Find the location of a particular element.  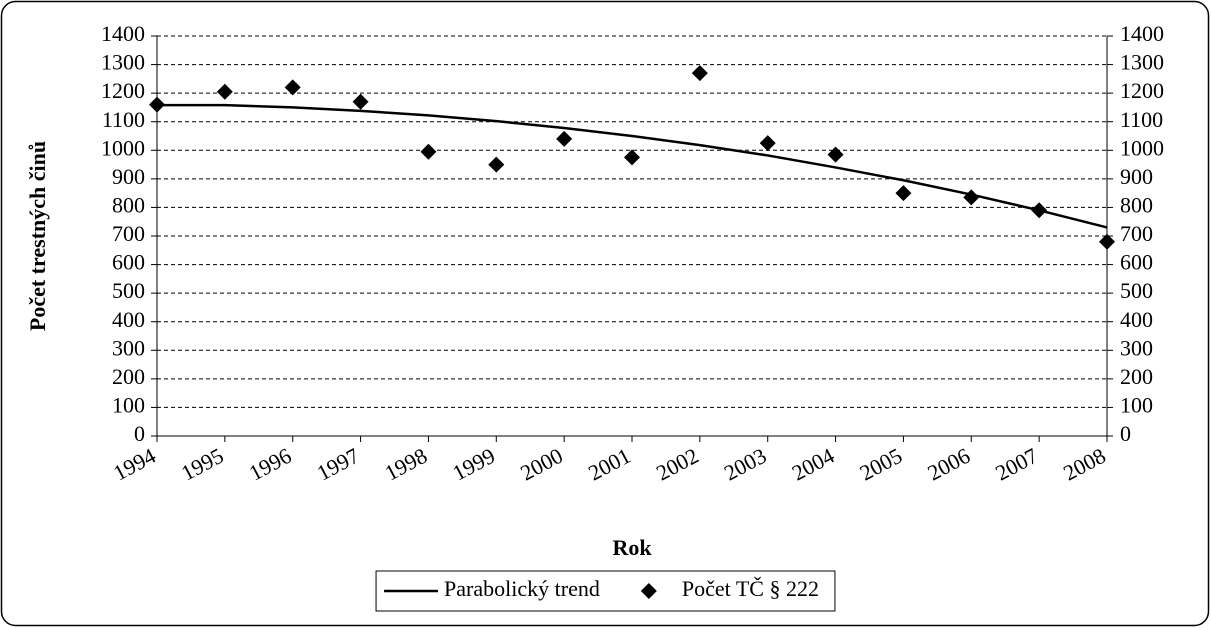

y2-tick-label: 700 is located at coordinates (1136, 233).